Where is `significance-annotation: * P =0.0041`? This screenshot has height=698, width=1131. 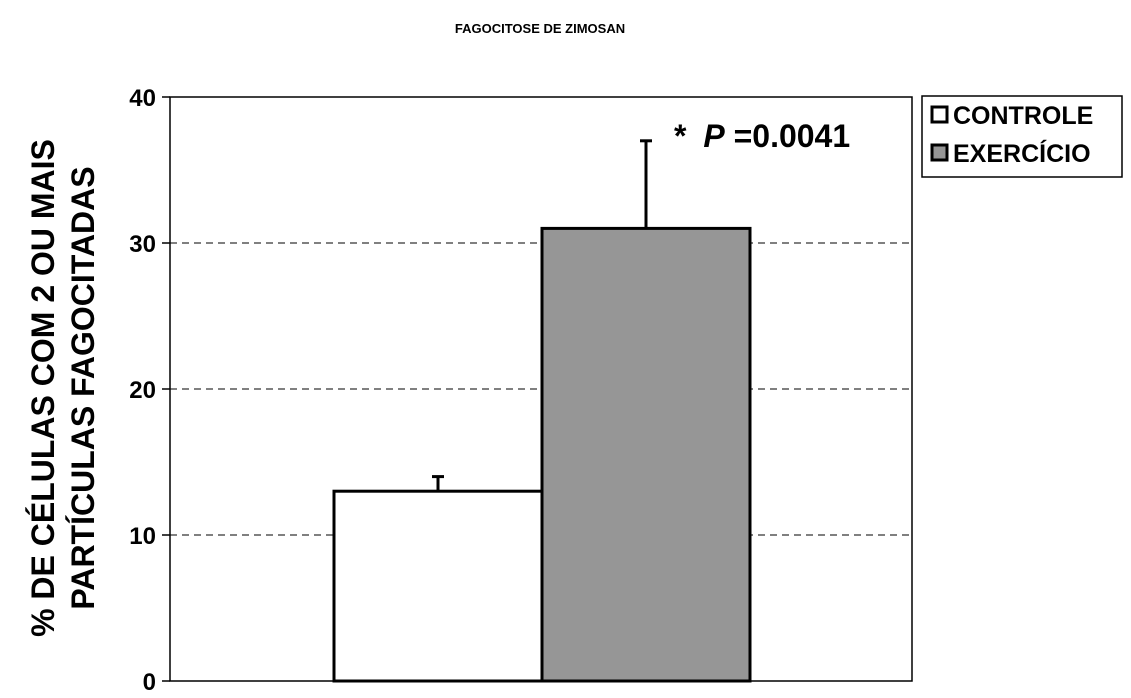
significance-annotation: * P =0.0041 is located at coordinates (762, 136).